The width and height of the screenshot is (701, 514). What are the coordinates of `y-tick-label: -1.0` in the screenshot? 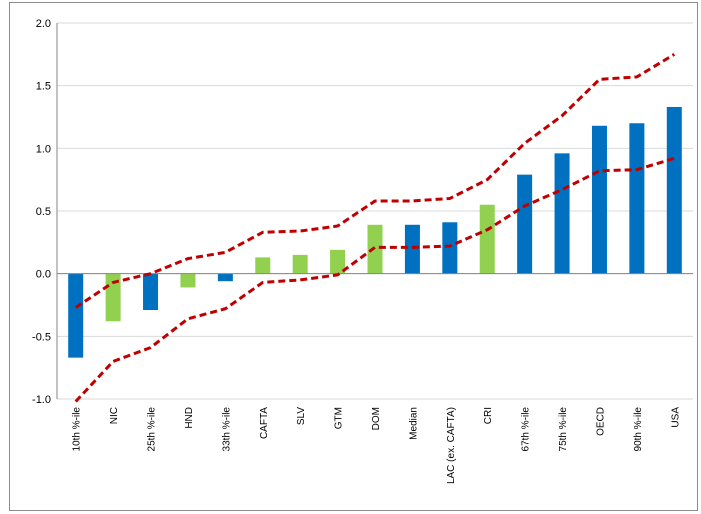 It's located at (41, 400).